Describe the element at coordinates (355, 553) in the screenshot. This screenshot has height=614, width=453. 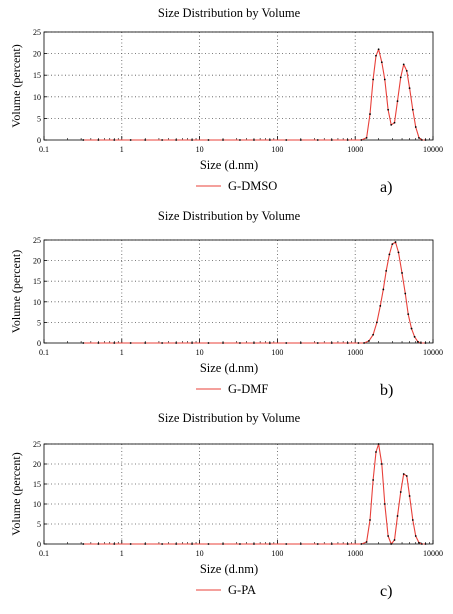
I see `x-tick-label: 1000` at that location.